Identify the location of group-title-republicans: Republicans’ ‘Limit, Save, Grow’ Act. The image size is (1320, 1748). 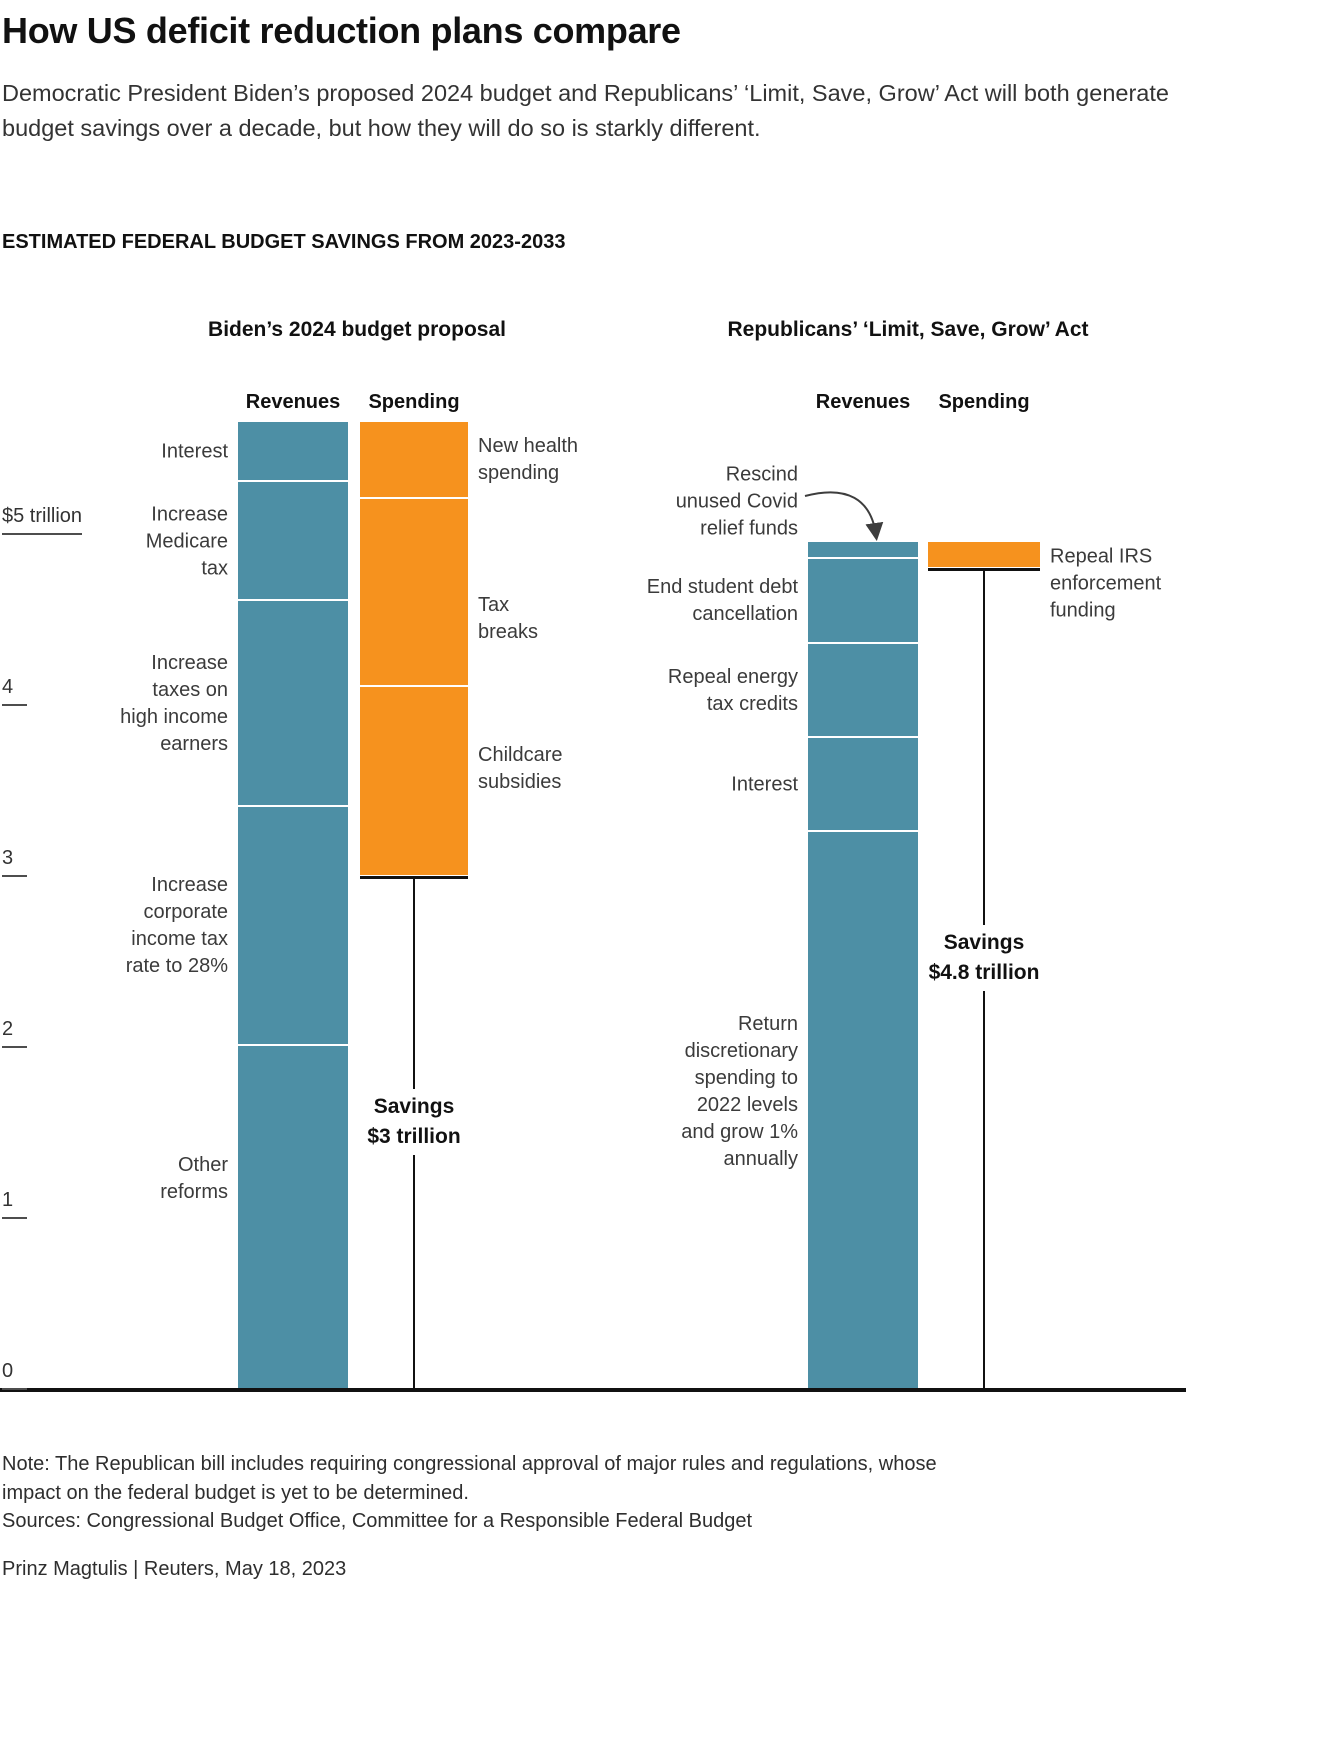
(908, 329).